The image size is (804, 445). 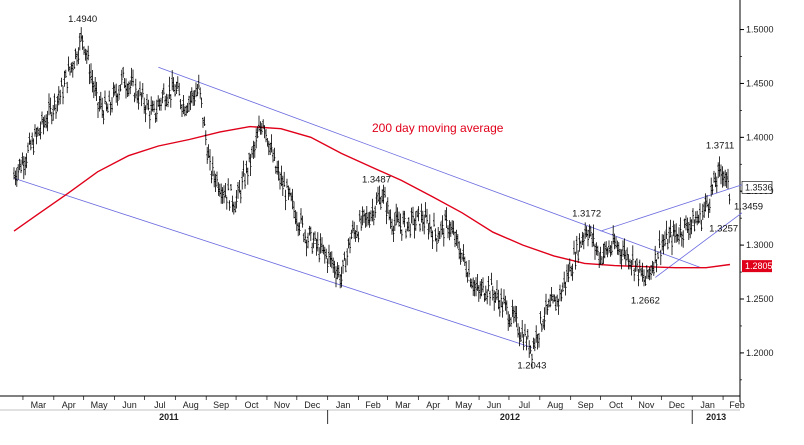 What do you see at coordinates (760, 30) in the screenshot?
I see `y-tick-label: 1.5000` at bounding box center [760, 30].